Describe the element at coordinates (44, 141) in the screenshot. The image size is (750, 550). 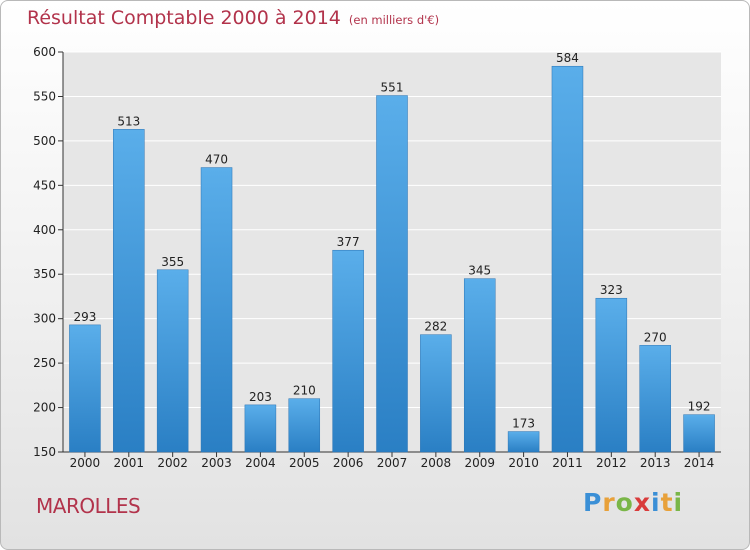
I see `y-tick-label: 500` at that location.